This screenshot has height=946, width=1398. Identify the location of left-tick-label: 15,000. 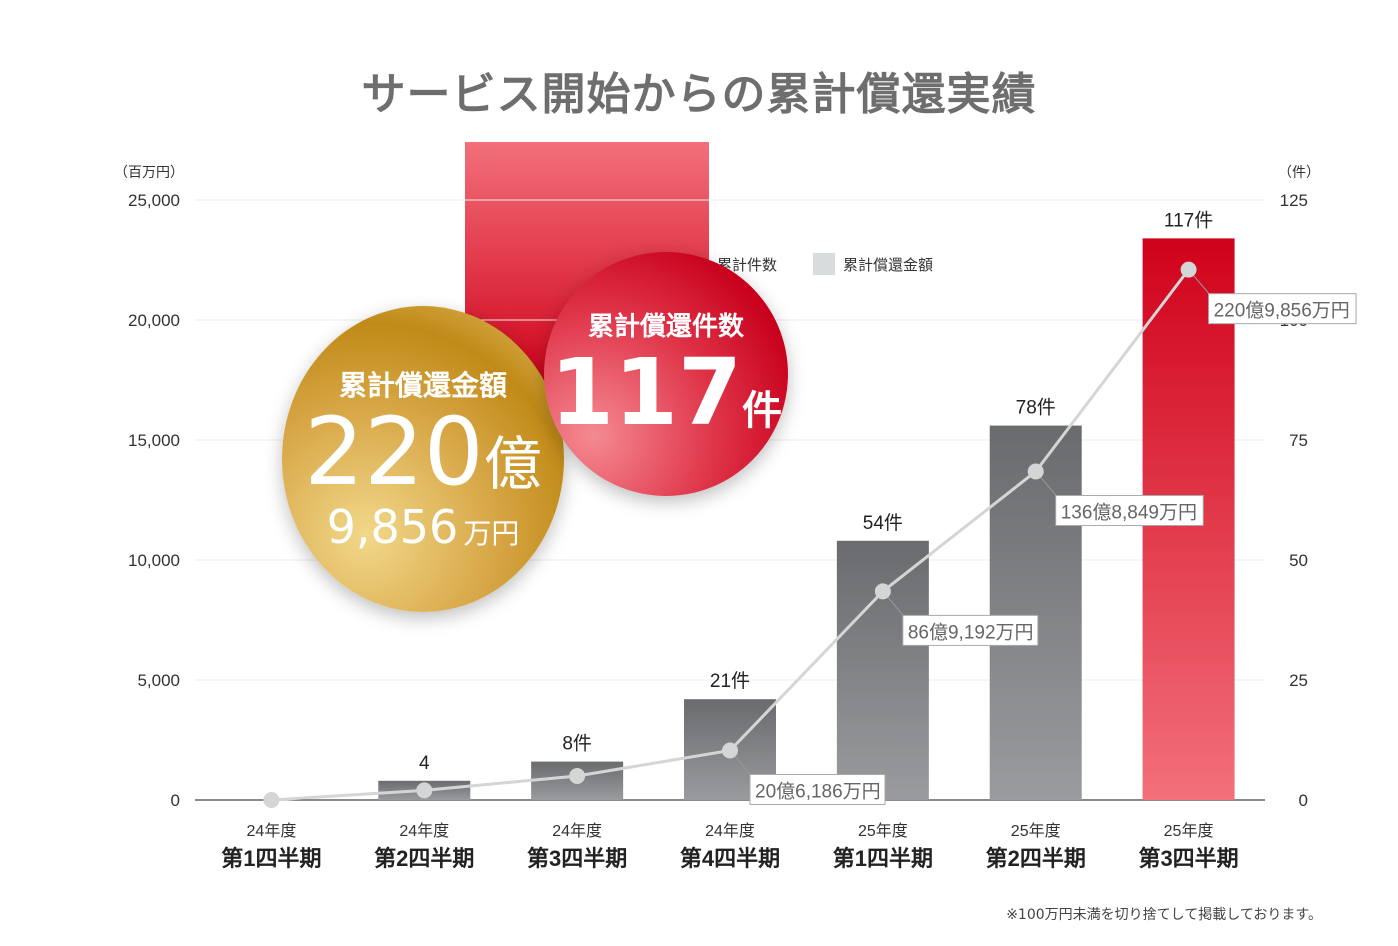
(154, 440).